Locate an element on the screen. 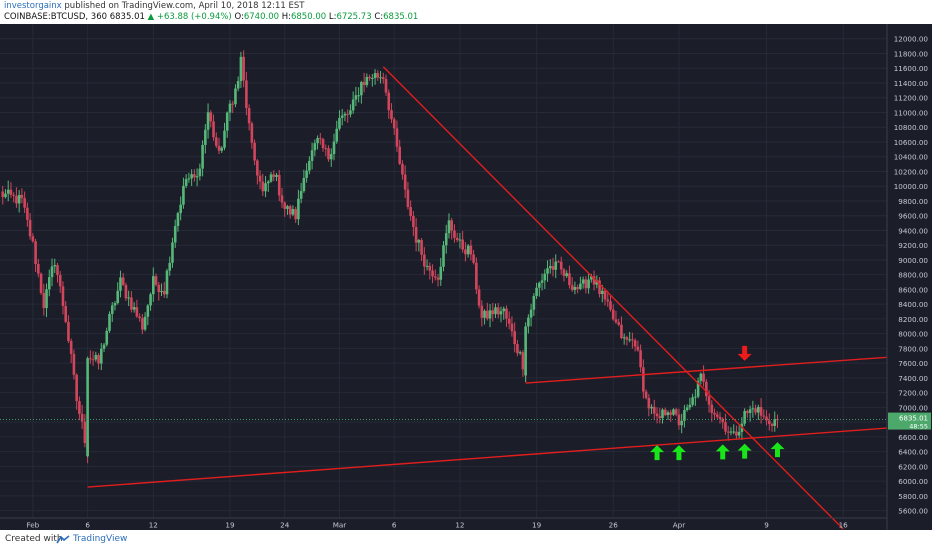  price-tick-label: 12000.00 is located at coordinates (911, 39).